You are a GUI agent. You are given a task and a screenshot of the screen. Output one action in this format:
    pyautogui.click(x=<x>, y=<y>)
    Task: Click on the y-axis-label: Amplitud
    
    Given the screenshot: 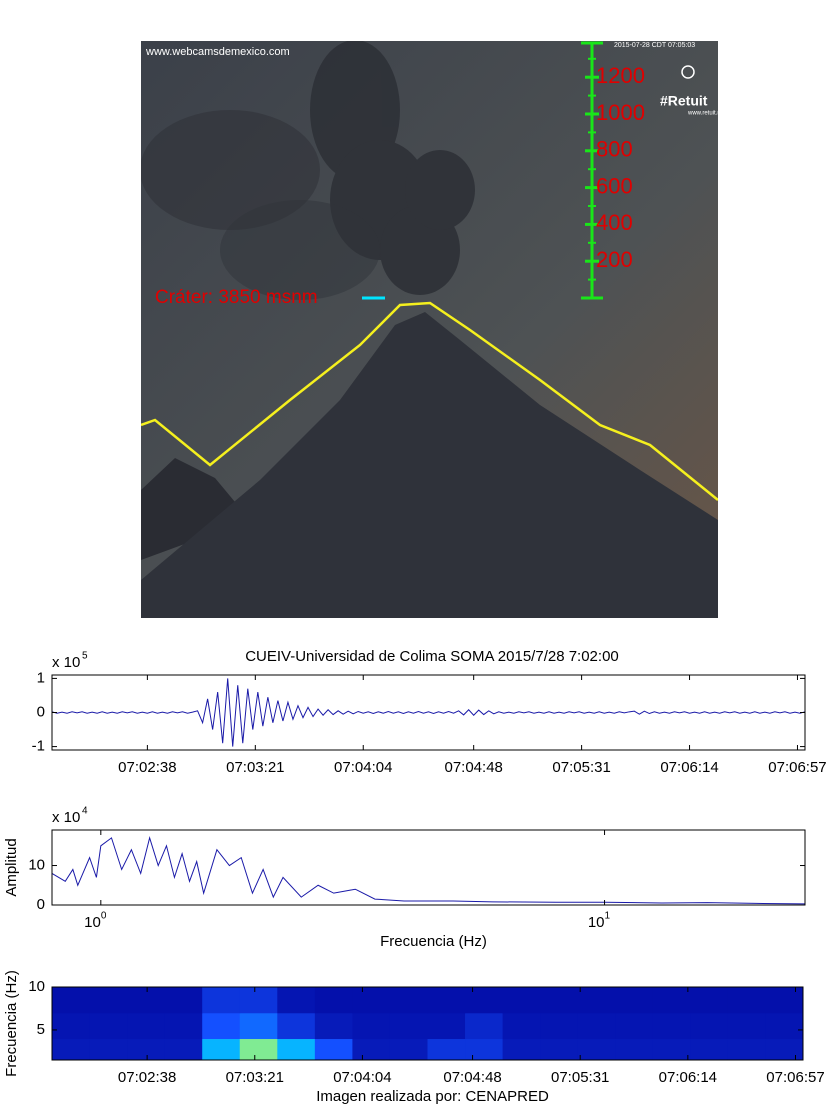 What is the action you would take?
    pyautogui.click(x=11, y=867)
    